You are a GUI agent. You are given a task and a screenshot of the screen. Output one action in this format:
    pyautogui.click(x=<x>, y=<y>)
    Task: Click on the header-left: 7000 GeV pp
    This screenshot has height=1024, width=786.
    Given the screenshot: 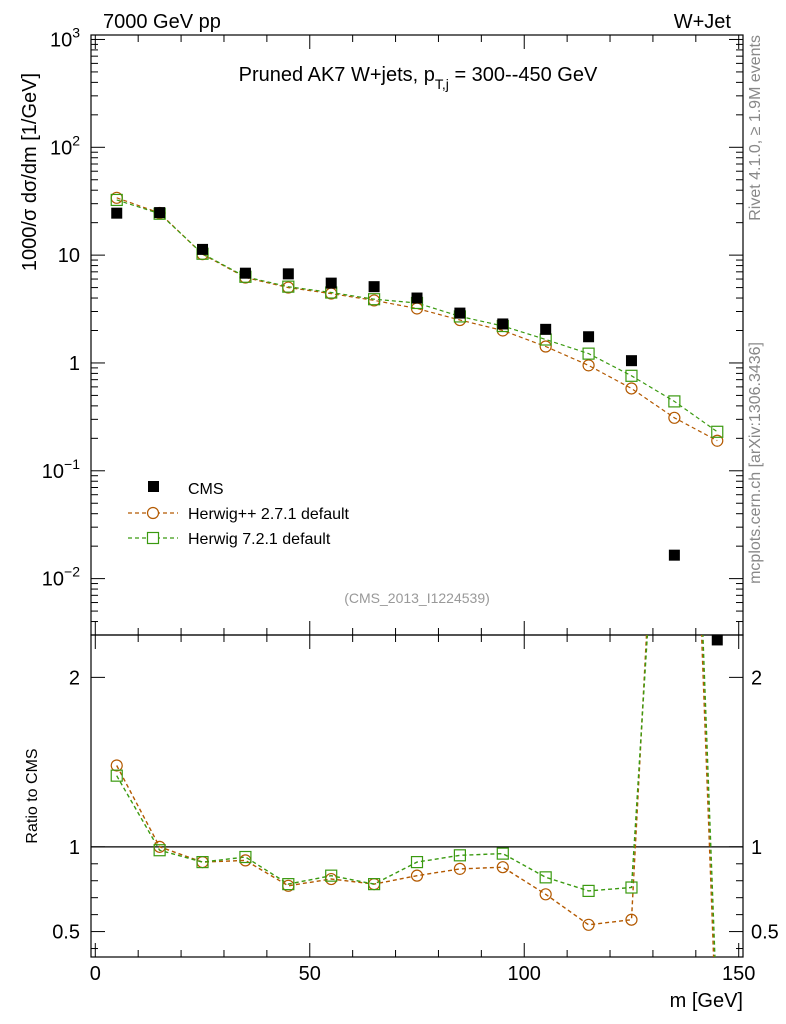 What is the action you would take?
    pyautogui.click(x=162, y=22)
    